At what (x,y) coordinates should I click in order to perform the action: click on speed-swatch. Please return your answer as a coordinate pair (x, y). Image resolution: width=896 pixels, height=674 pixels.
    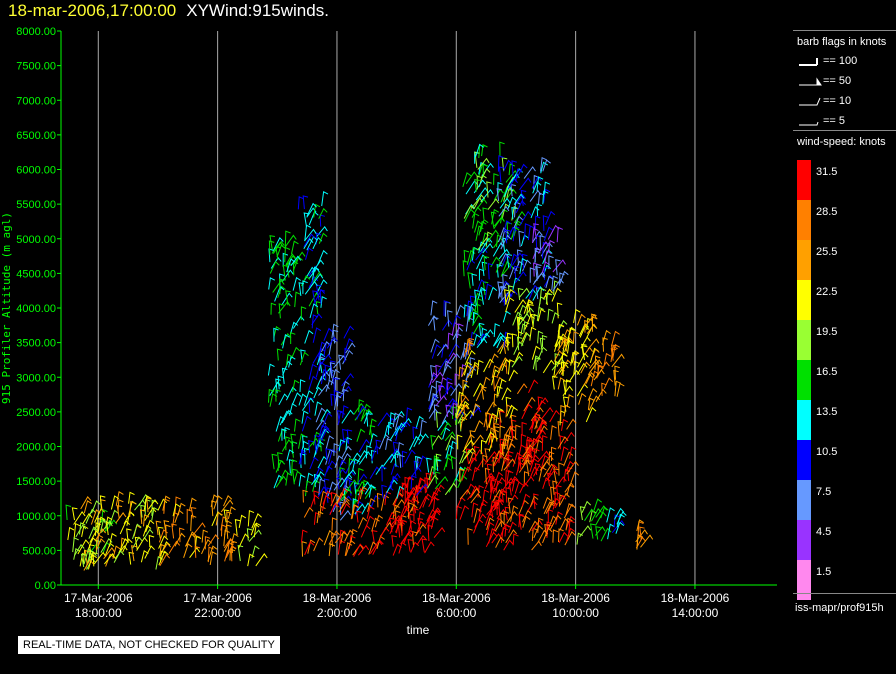
    Looking at the image, I should click on (804, 340).